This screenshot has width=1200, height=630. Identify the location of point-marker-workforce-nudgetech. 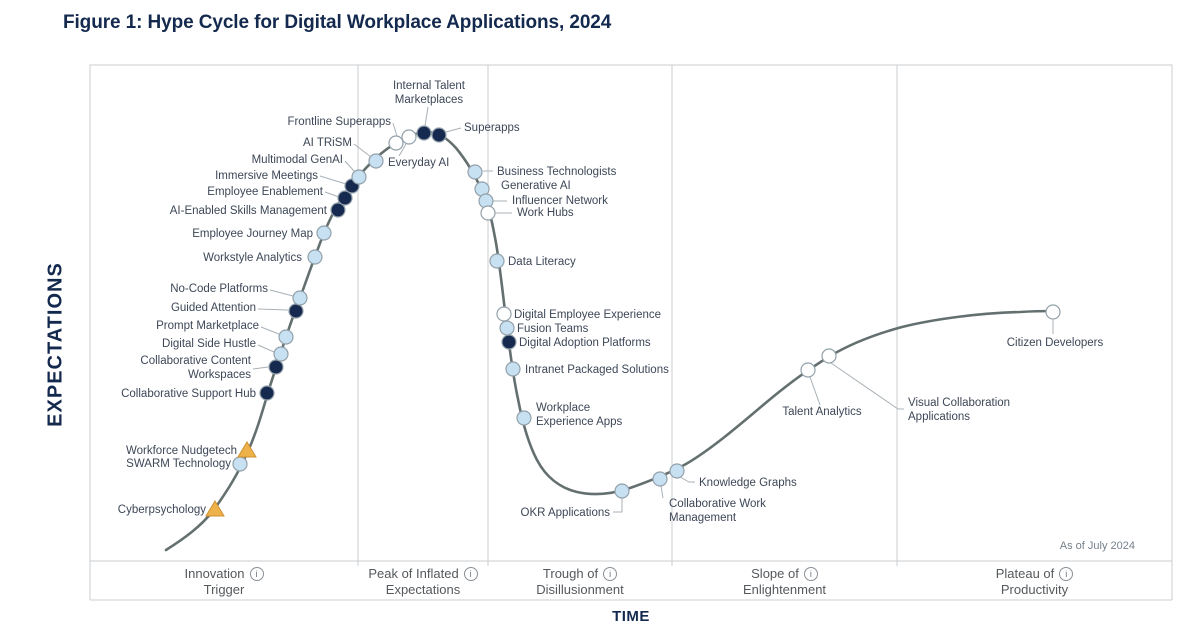
(247, 449).